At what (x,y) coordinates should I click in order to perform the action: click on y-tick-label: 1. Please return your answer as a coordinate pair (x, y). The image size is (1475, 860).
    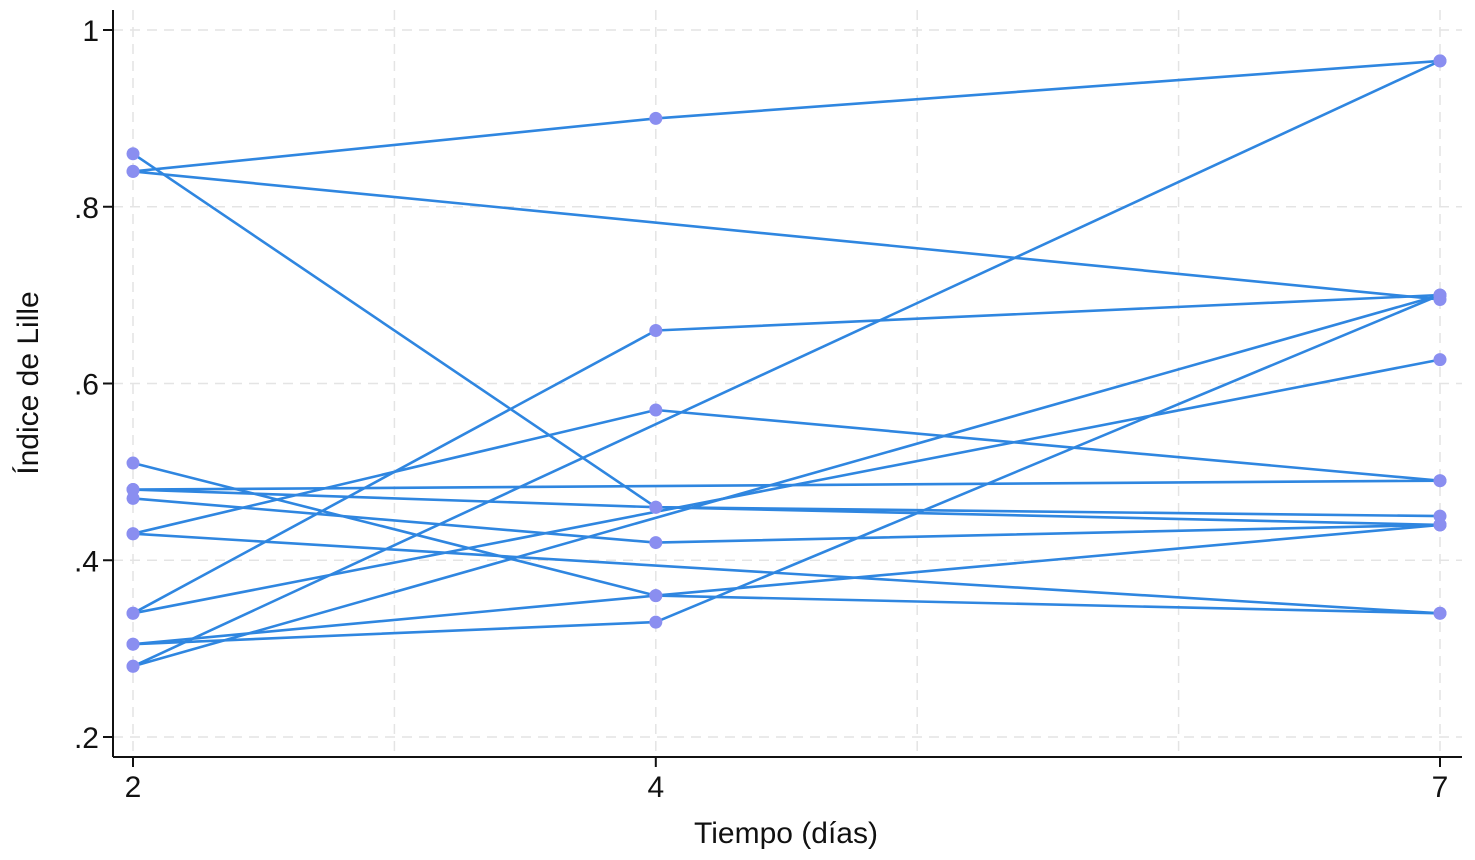
    Looking at the image, I should click on (90, 31).